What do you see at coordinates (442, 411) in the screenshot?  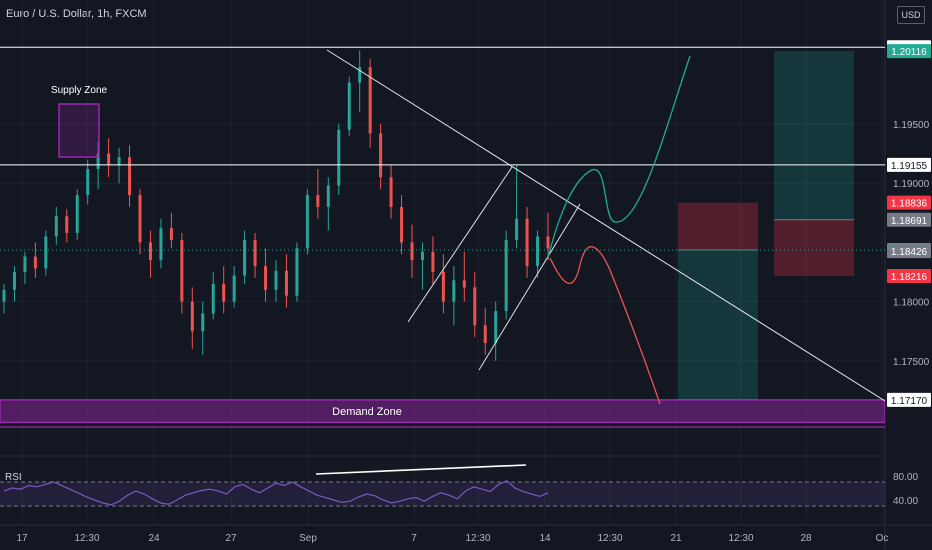 I see `demand-zone-band` at bounding box center [442, 411].